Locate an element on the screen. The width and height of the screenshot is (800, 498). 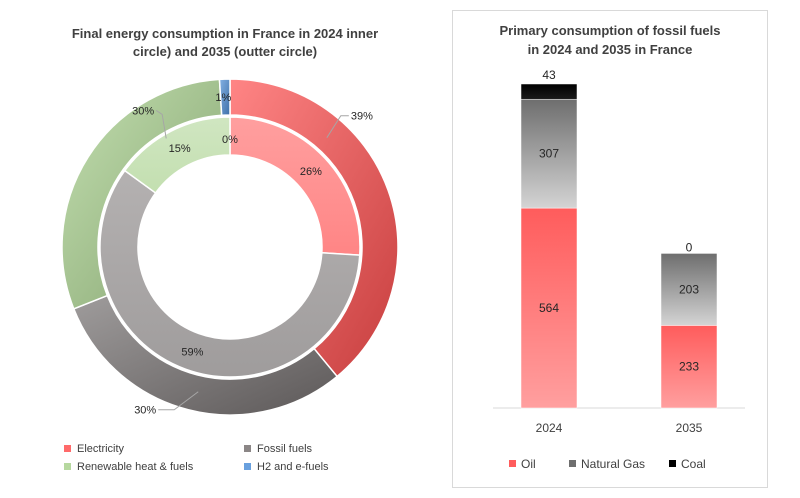
bar-value-natural-gas-2024: 307 is located at coordinates (549, 154).